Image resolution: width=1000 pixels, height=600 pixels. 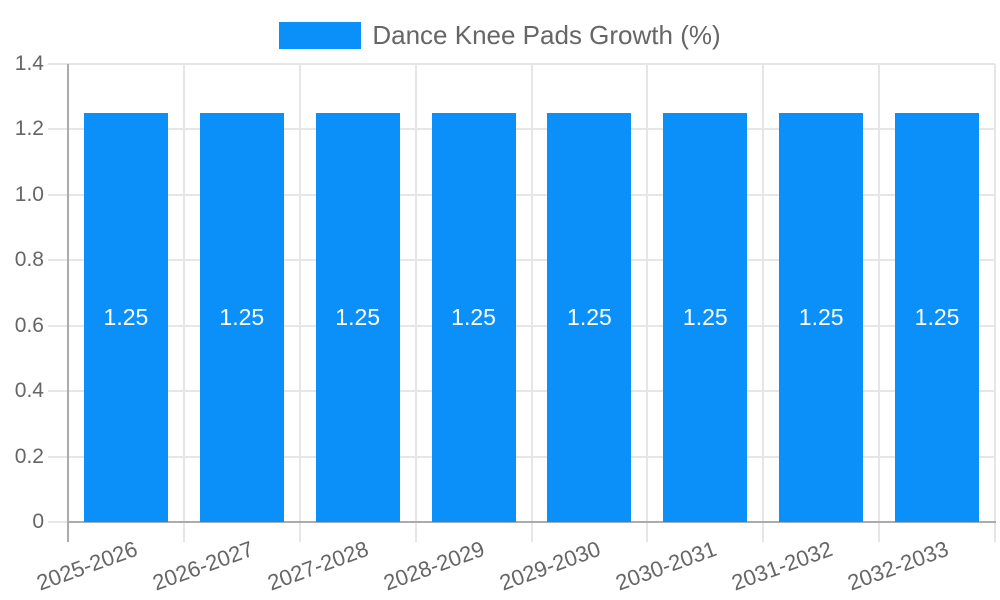 What do you see at coordinates (29, 194) in the screenshot?
I see `y-axis-label: 1.0` at bounding box center [29, 194].